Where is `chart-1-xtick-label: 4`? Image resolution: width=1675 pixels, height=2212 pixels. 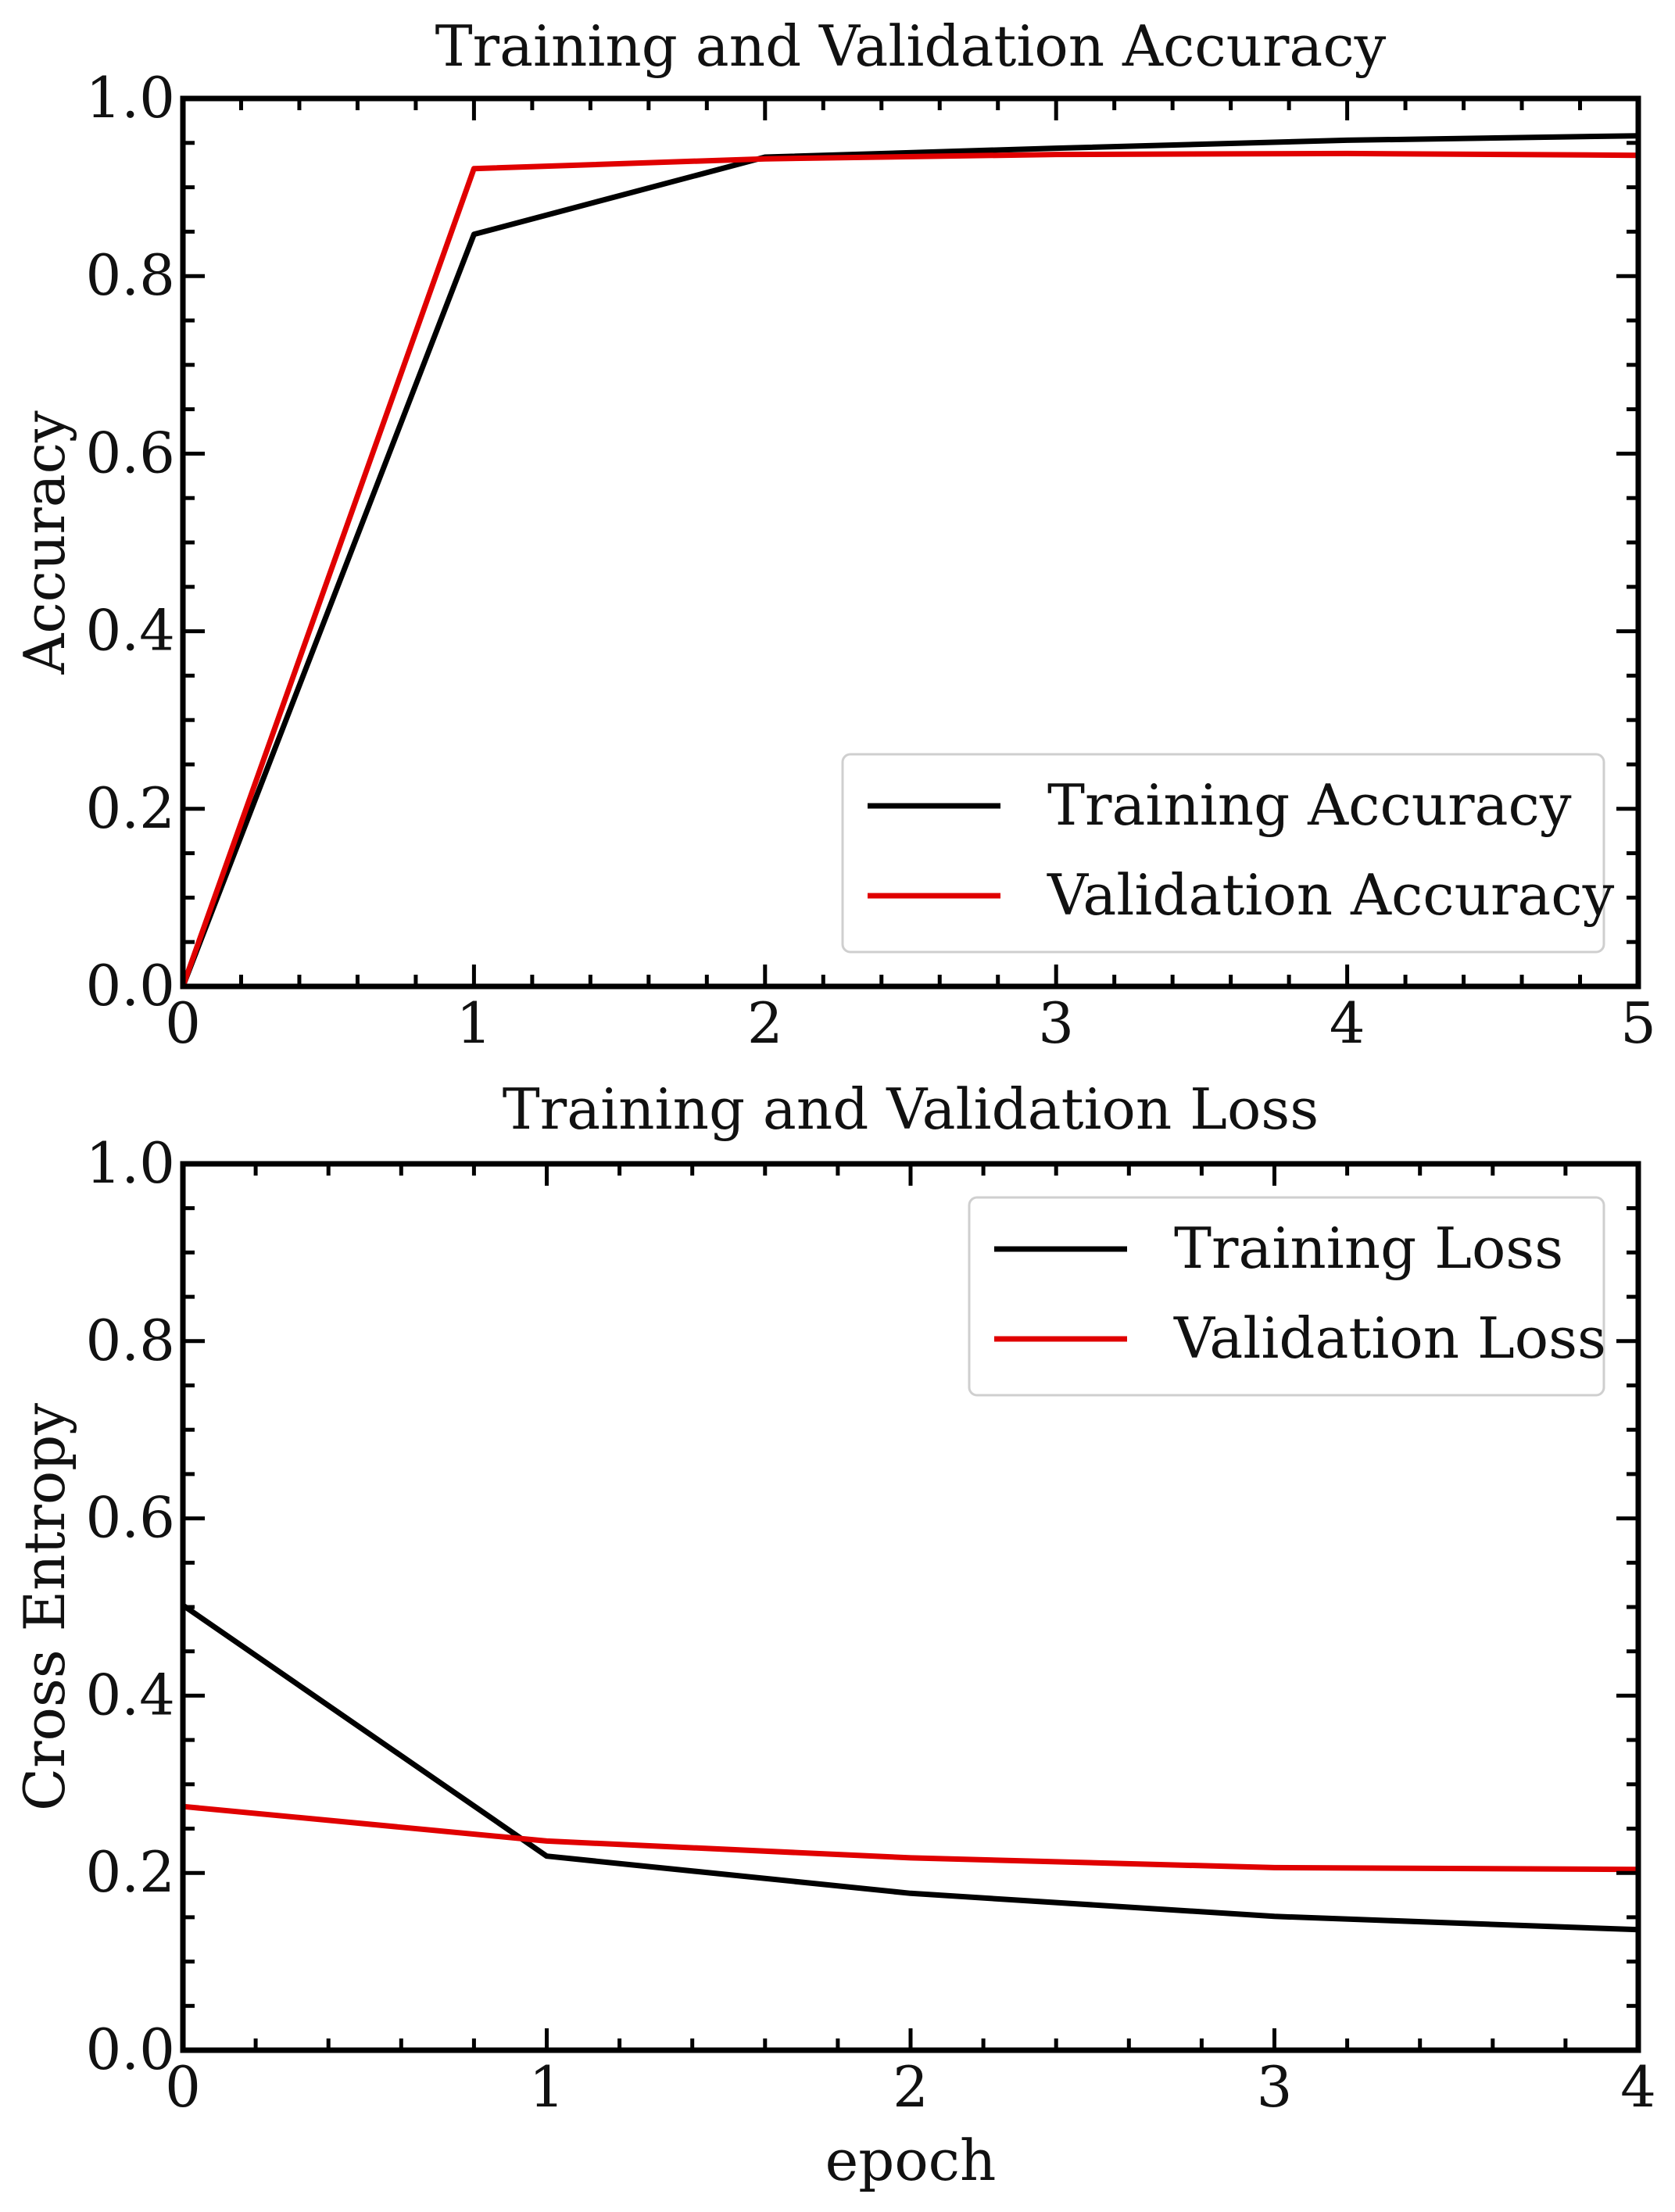 chart-1-xtick-label: 4 is located at coordinates (1638, 2087).